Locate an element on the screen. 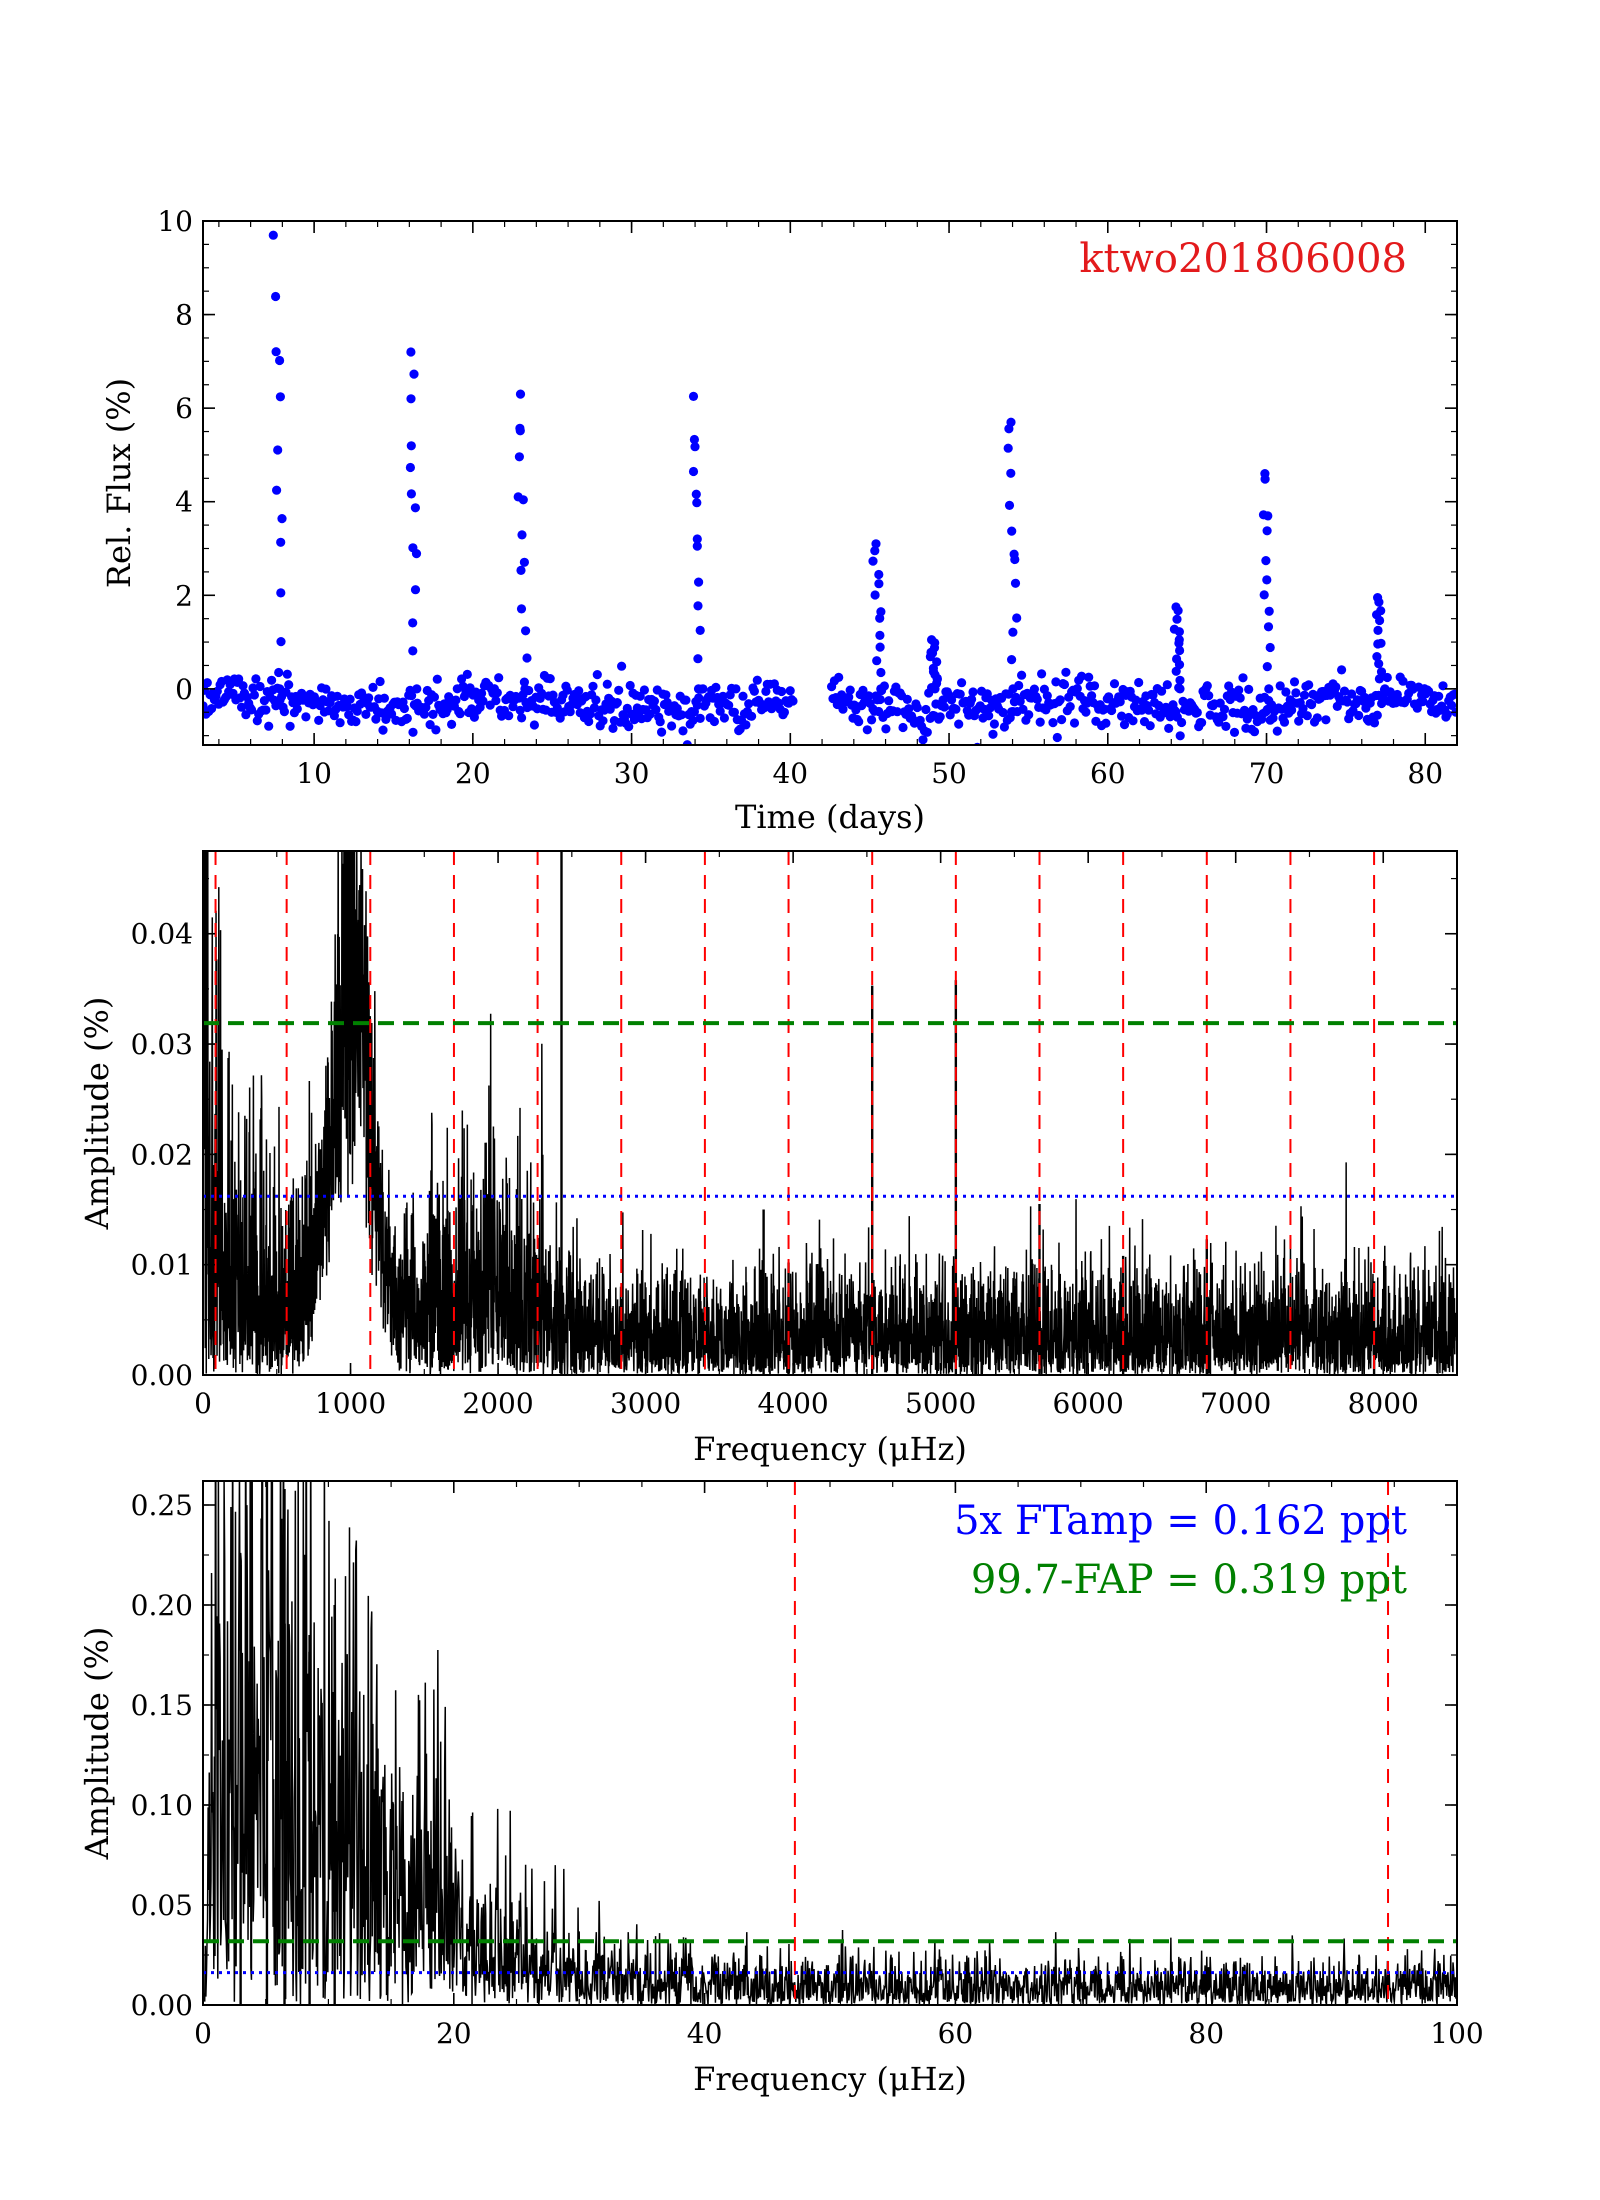 Image resolution: width=1600 pixels, height=2200 pixels. light-curve-ylabel: Rel. Flux (%) is located at coordinates (119, 483).